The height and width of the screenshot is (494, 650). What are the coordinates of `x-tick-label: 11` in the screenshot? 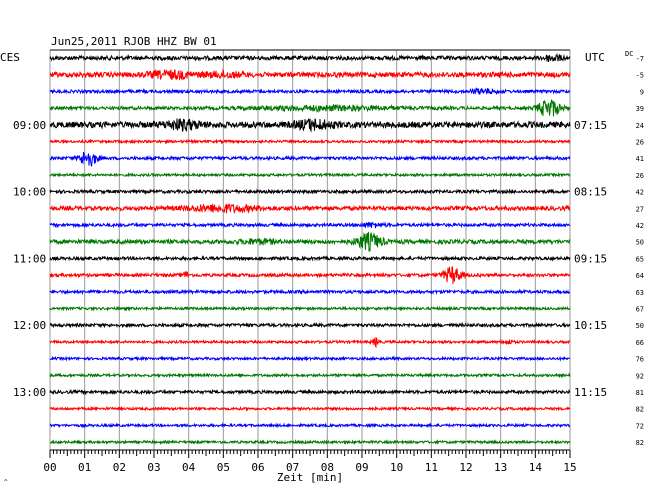 It's located at (431, 467).